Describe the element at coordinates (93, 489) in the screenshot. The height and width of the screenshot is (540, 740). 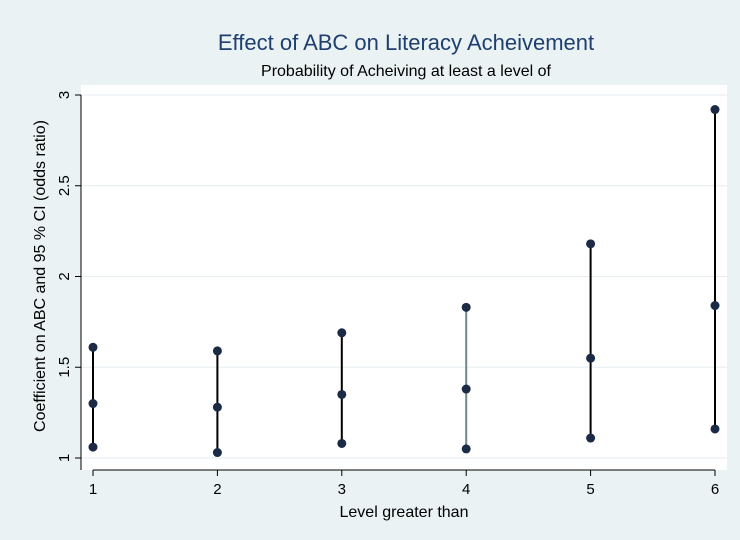
I see `x-tick-label: 1` at that location.